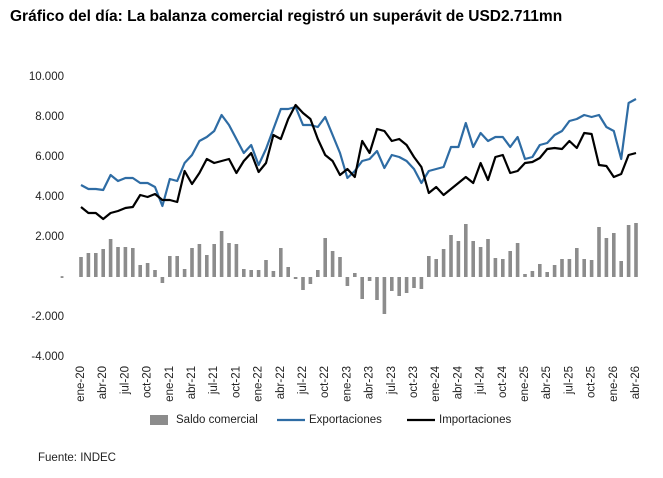 The image size is (663, 478). I want to click on source: Fuente: INDEC, so click(77, 458).